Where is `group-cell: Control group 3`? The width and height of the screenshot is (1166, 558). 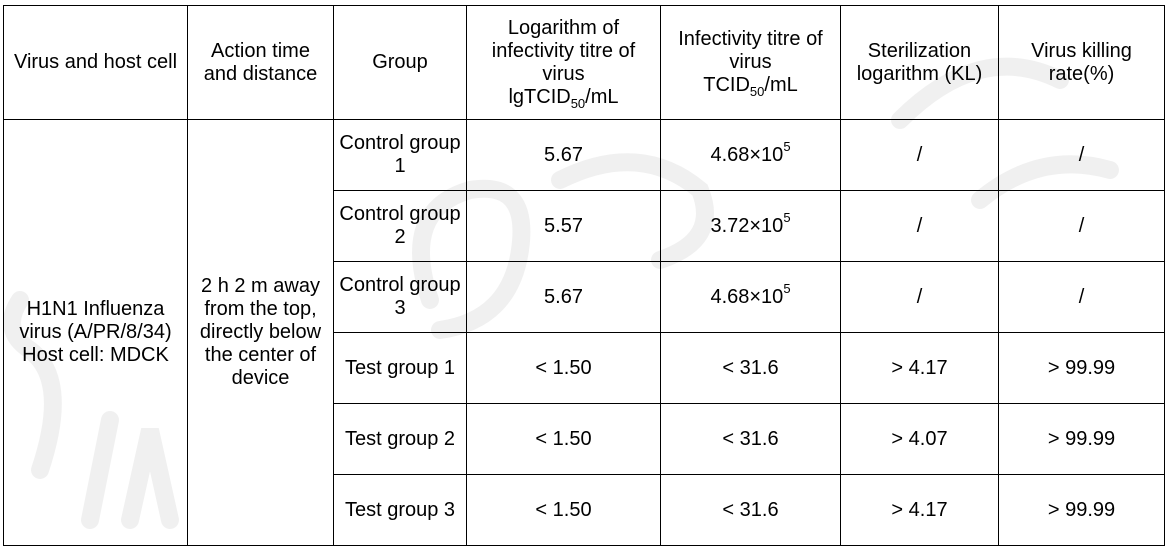
group-cell: Control group 3 is located at coordinates (400, 297).